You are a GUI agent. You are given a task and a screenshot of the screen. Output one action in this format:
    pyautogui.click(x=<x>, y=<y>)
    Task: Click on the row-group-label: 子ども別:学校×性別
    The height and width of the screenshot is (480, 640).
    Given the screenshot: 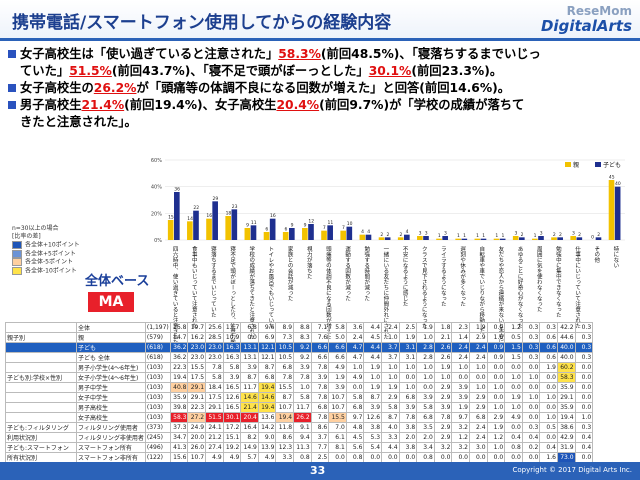 What is the action you would take?
    pyautogui.click(x=41, y=377)
    